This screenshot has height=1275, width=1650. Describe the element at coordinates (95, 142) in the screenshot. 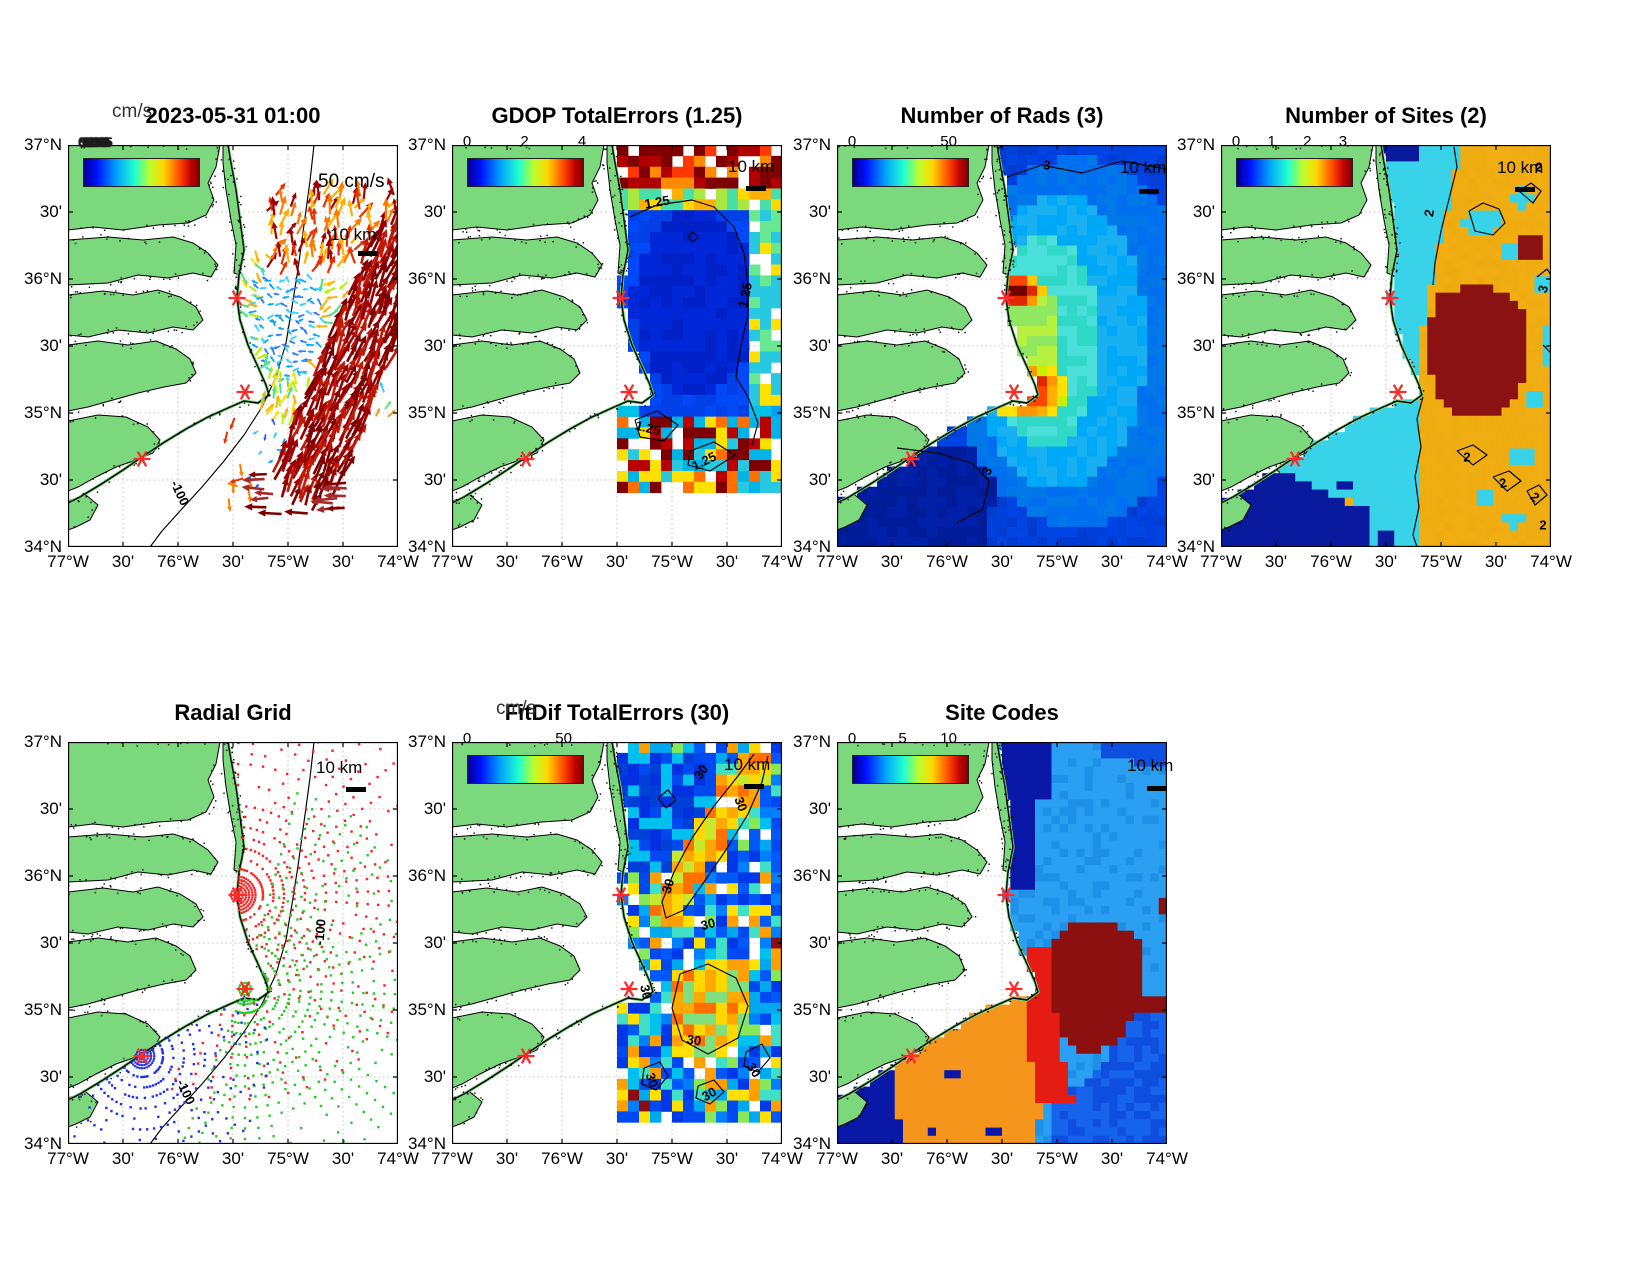

I see `colorbar-overlapping-tick-labels: 0510152025303540455055` at that location.